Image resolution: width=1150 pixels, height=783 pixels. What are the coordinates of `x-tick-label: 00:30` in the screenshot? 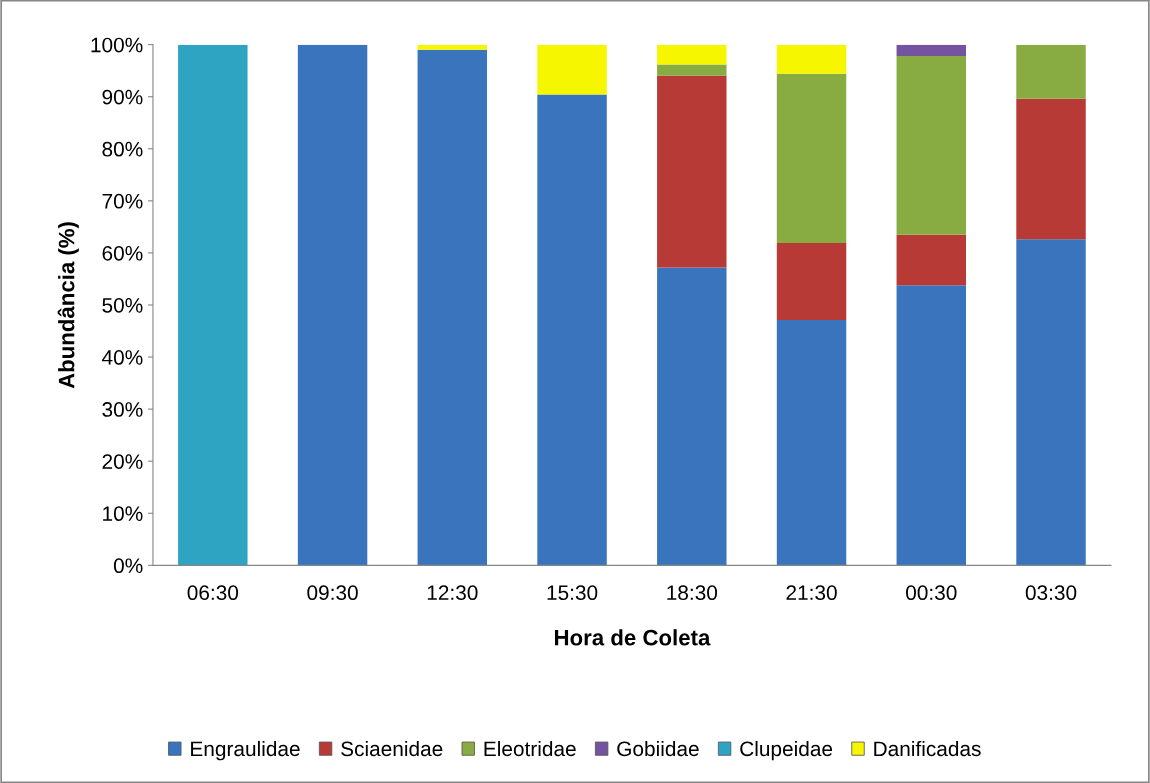 It's located at (931, 593).